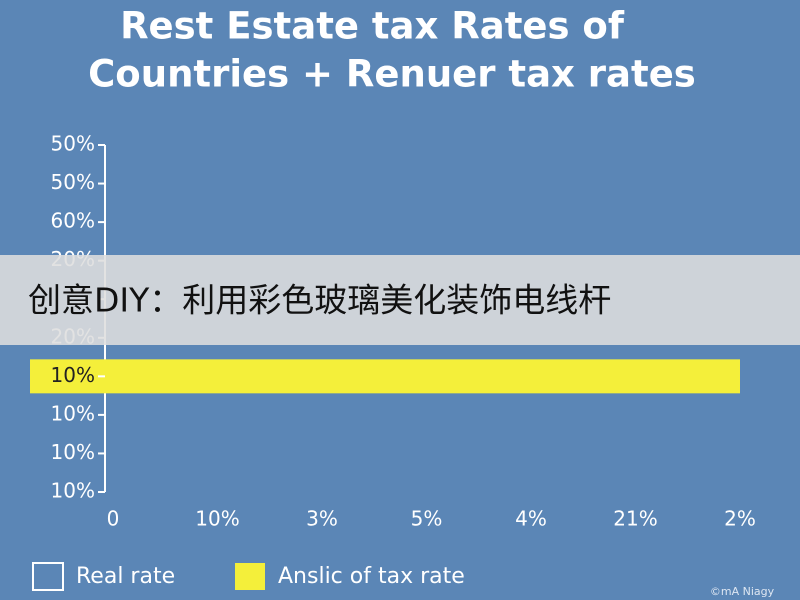 The image size is (800, 600). I want to click on x-tick-label: 10%, so click(217, 519).